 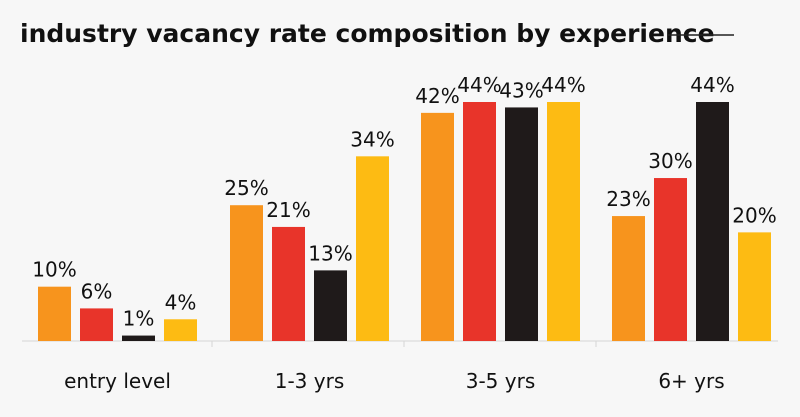 What do you see at coordinates (246, 188) in the screenshot?
I see `value-label: 25%` at bounding box center [246, 188].